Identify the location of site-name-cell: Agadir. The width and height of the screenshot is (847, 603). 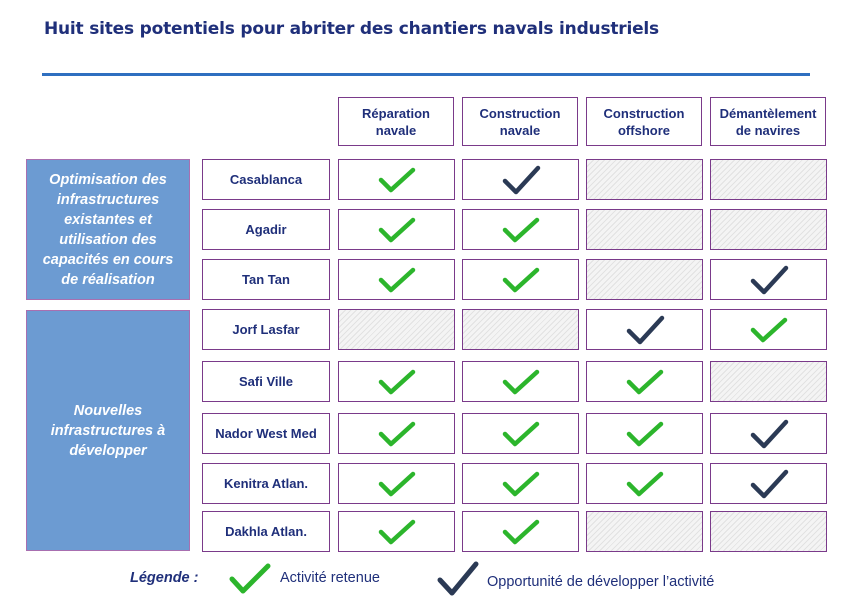
(266, 229).